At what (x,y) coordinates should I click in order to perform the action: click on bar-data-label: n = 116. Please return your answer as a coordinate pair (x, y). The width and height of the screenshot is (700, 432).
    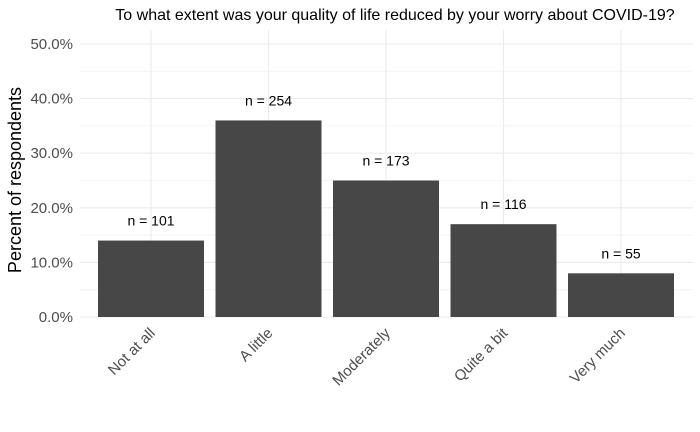
    Looking at the image, I should click on (503, 204).